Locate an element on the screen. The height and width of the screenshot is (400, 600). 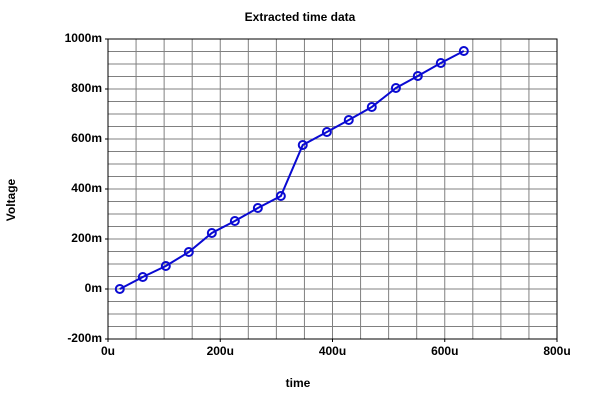
y-tick-label: 1000m is located at coordinates (83, 38).